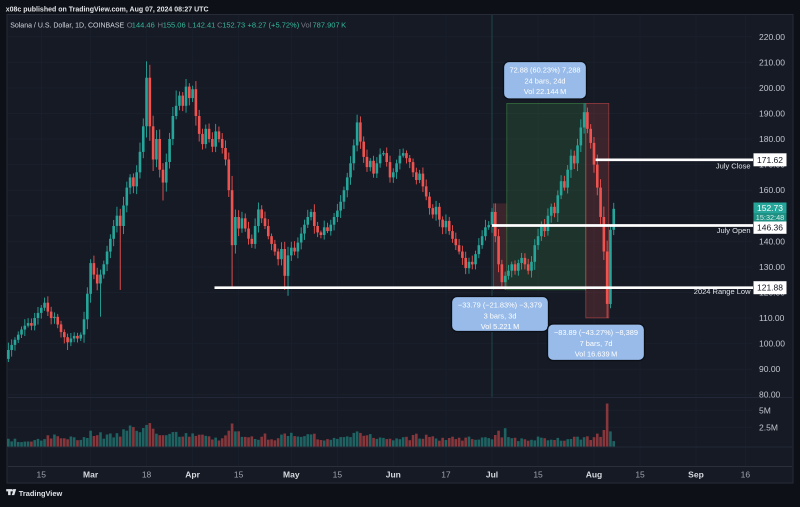  Describe the element at coordinates (765, 410) in the screenshot. I see `svg-text: 5M` at that location.